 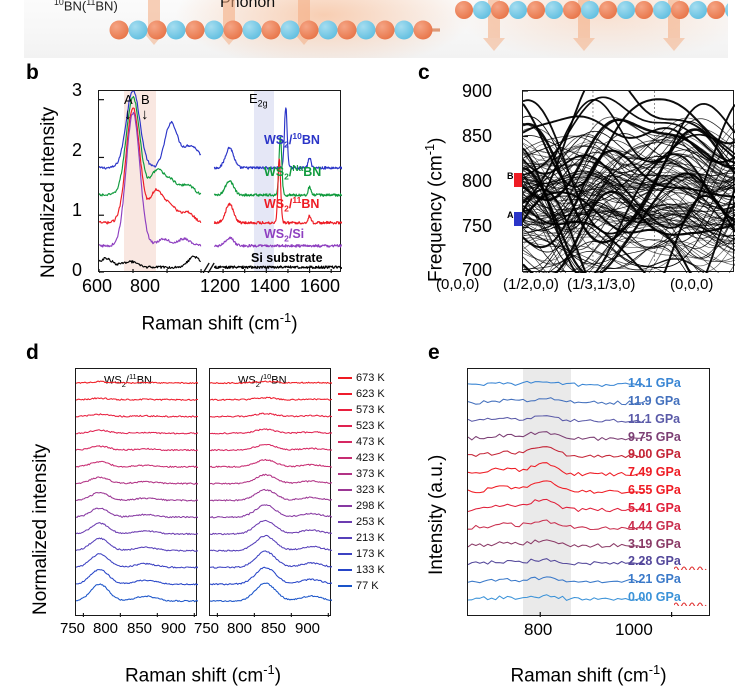 I want to click on legend-label: 523 K, so click(x=370, y=425).